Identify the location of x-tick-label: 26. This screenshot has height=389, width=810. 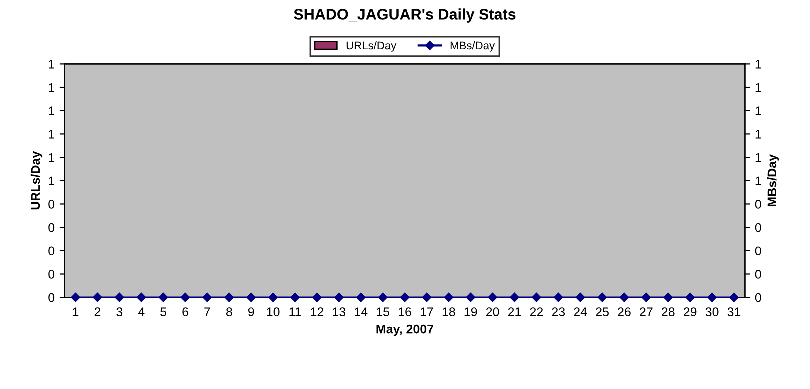
(624, 312).